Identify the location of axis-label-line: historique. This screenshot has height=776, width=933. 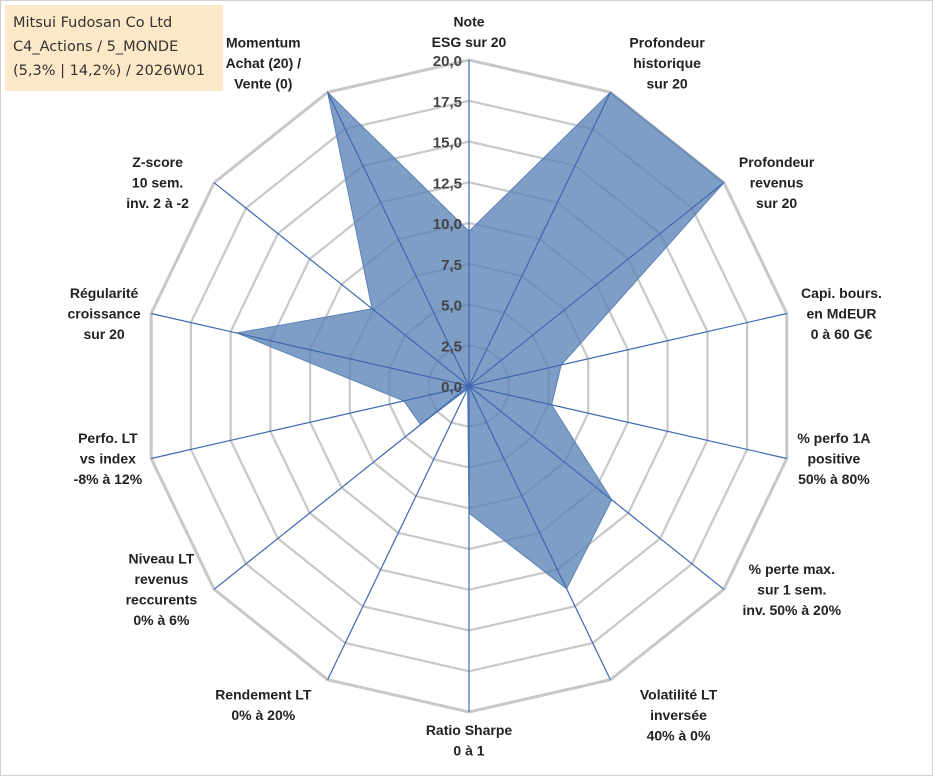
(667, 63).